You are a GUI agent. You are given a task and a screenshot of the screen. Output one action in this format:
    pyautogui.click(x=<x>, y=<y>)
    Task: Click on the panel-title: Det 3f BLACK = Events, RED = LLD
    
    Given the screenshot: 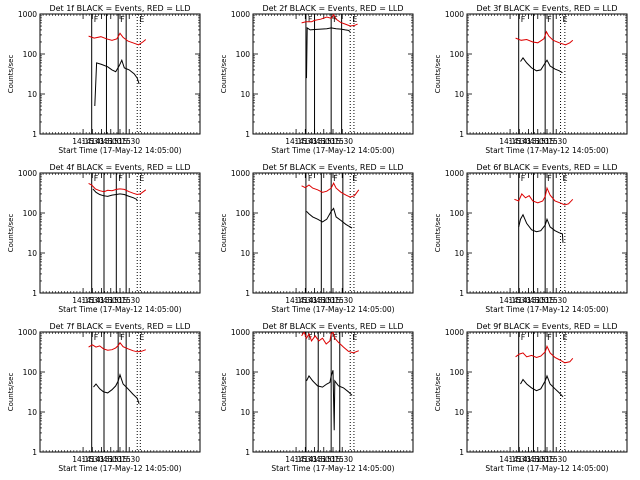 What is the action you would take?
    pyautogui.click(x=546, y=8)
    